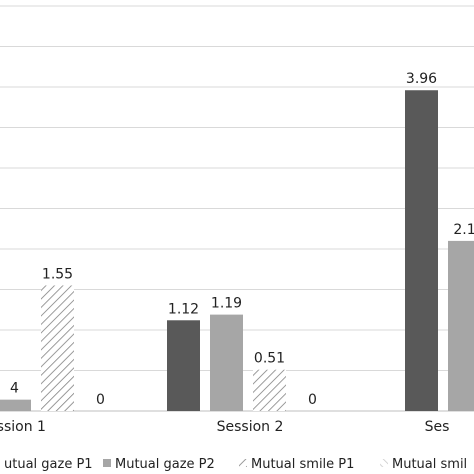 Image resolution: width=474 pixels, height=474 pixels. What do you see at coordinates (437, 427) in the screenshot?
I see `x-tick-label-session-3: Ses` at bounding box center [437, 427].